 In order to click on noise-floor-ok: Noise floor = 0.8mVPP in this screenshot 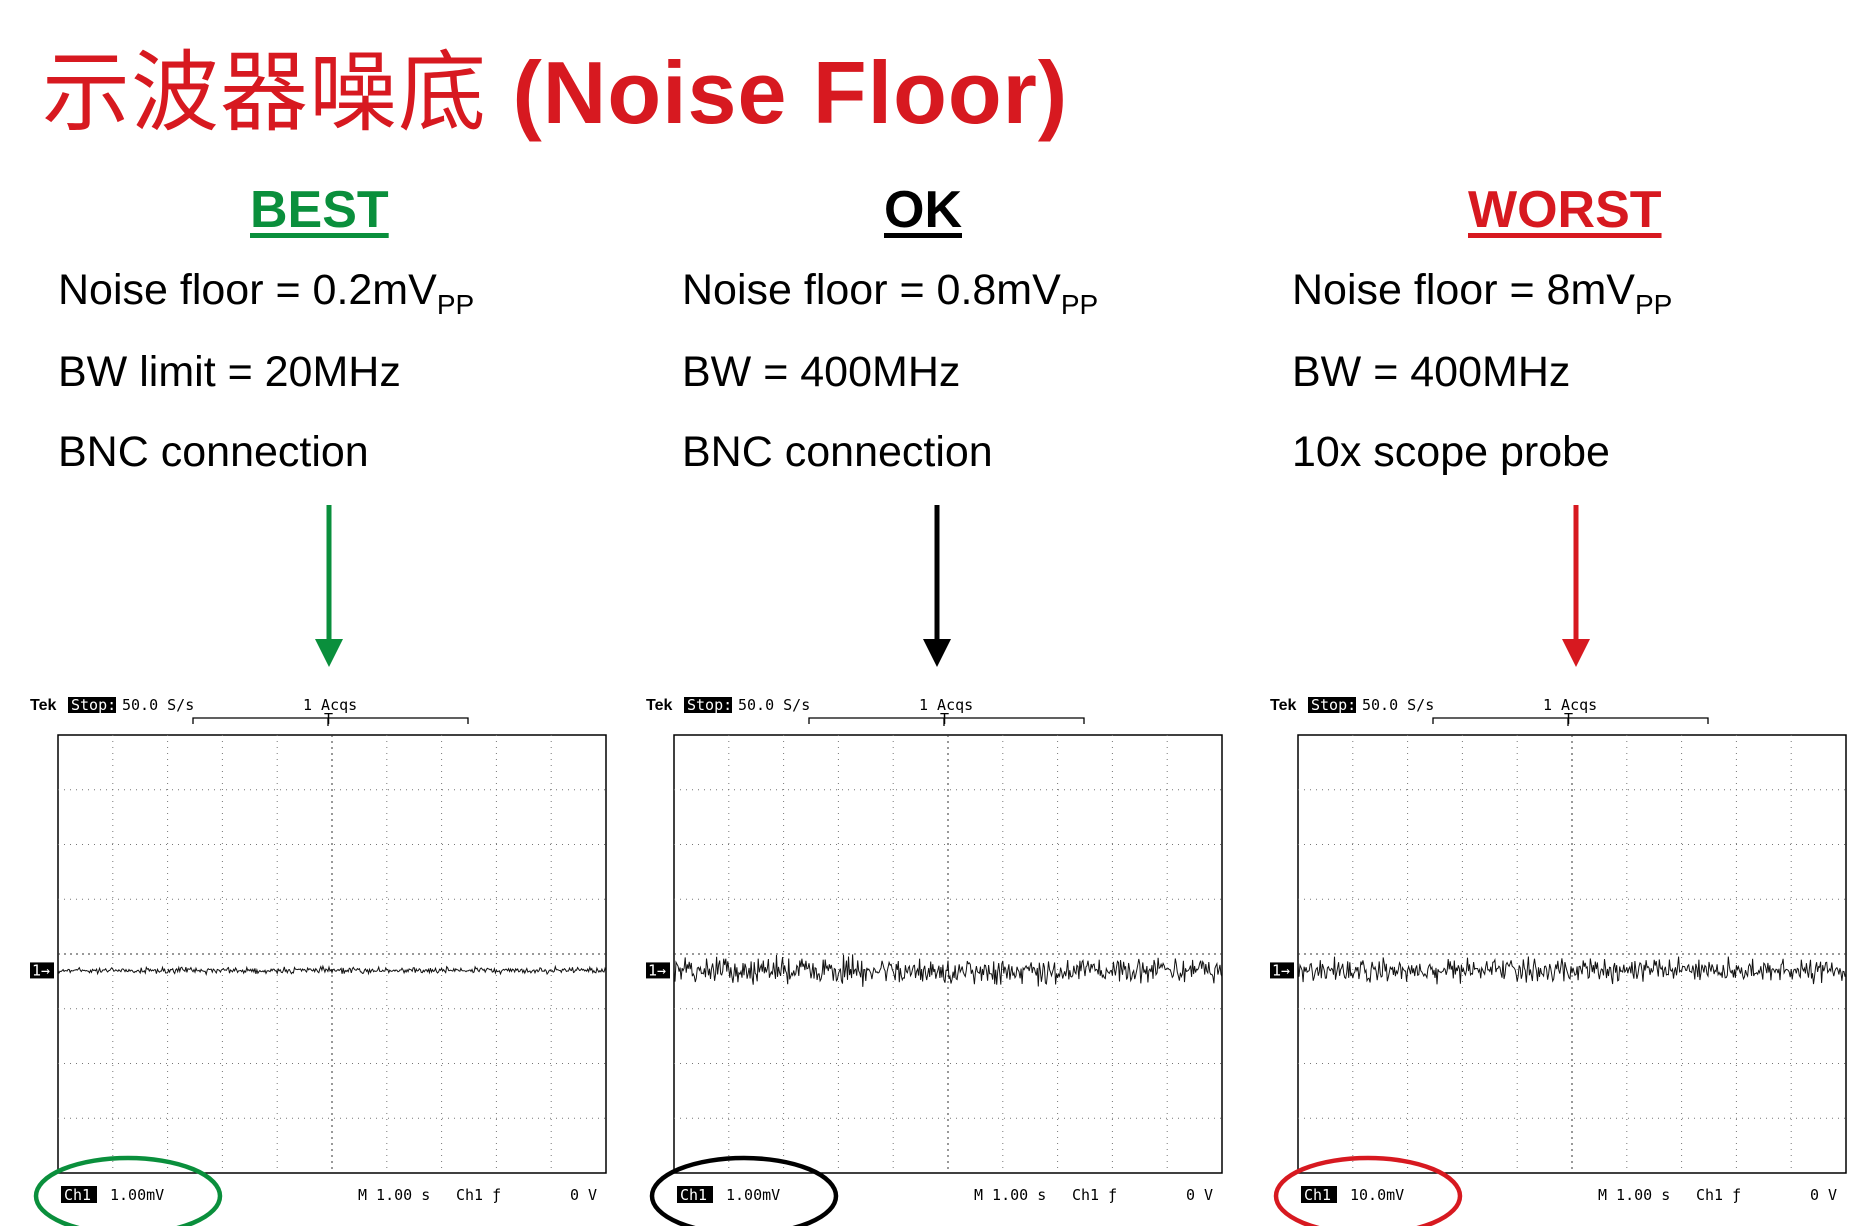, I will do `click(890, 293)`.